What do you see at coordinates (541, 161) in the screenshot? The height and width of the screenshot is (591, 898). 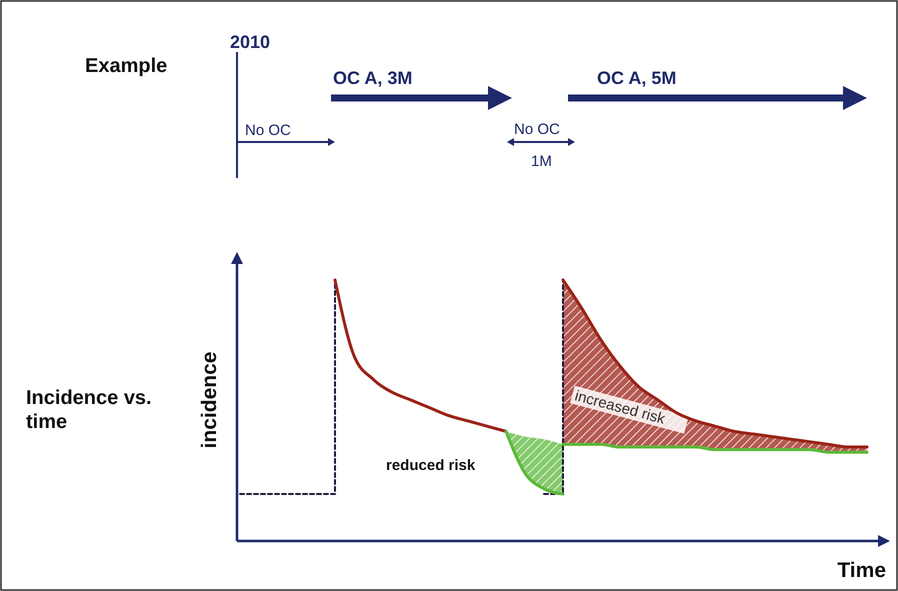 I see `text: 1M` at bounding box center [541, 161].